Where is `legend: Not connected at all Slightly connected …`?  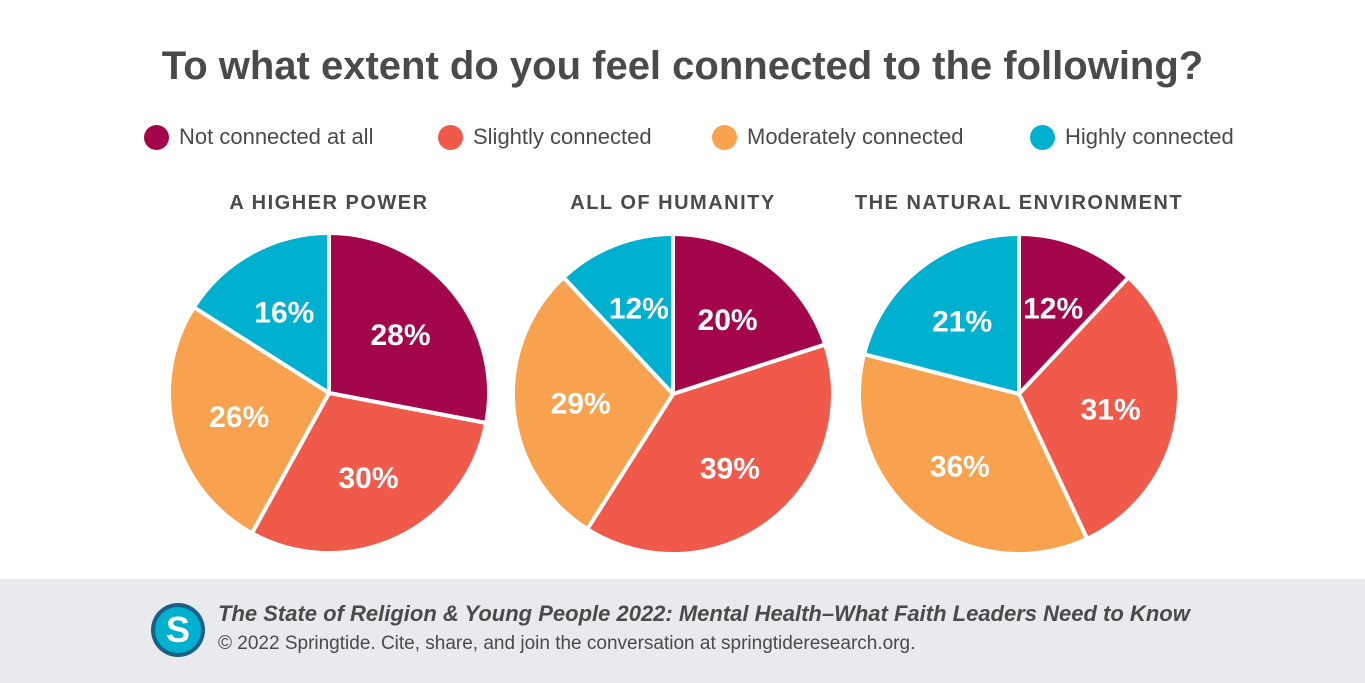
legend: Not connected at all Slightly connected … is located at coordinates (700, 137).